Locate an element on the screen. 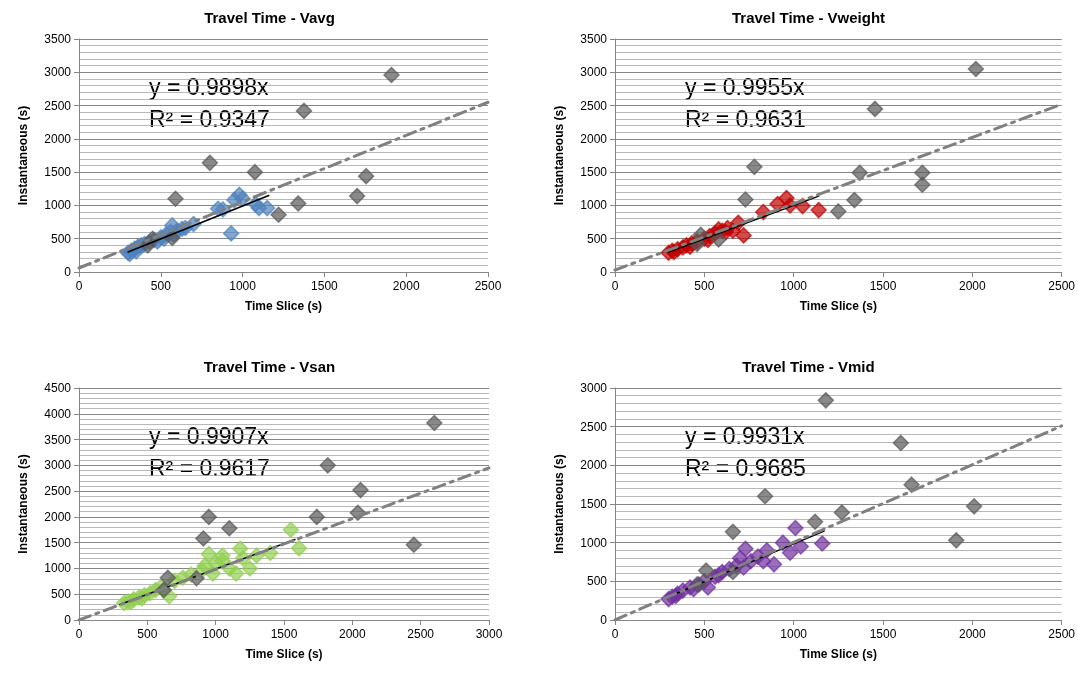  x-tick-label: 3000 is located at coordinates (489, 634).